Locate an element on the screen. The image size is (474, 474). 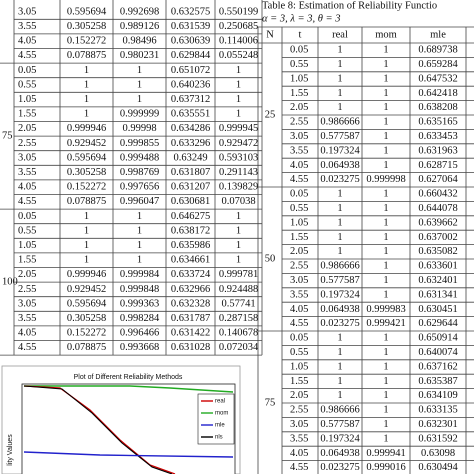
curve-mle is located at coordinates (128, 454).